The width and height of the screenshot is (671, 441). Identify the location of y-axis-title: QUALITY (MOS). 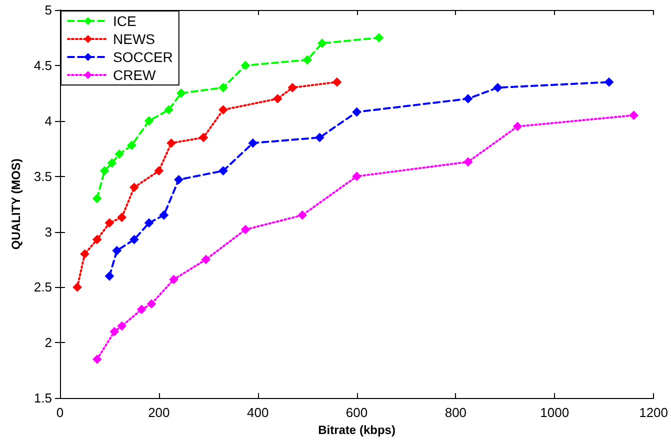
(16, 204).